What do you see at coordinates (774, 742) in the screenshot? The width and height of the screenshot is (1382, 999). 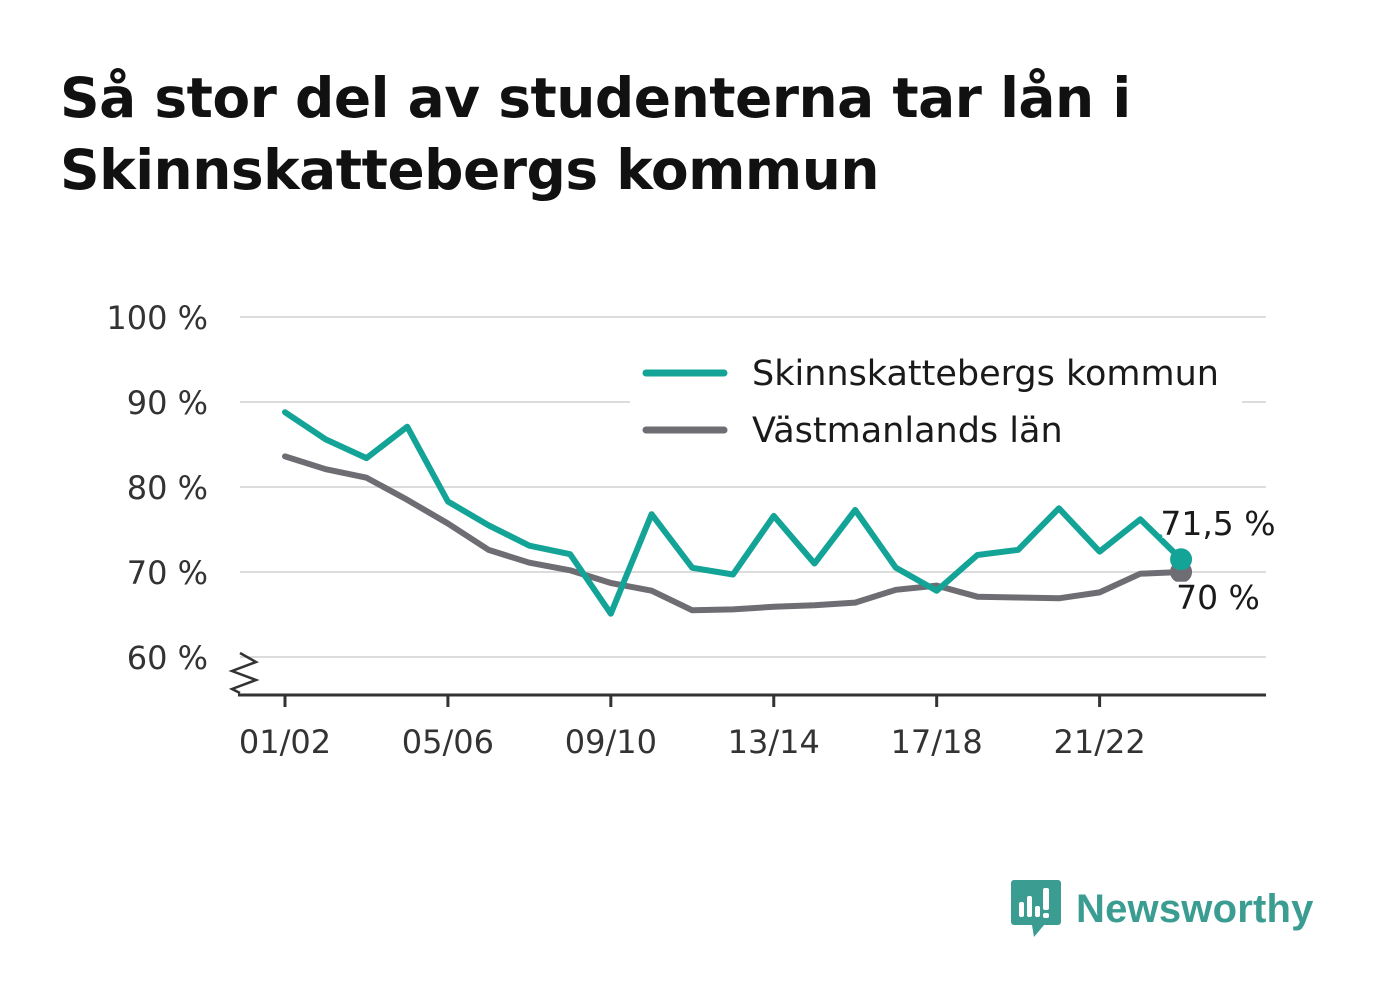 I see `x-tick-label: 13/14` at bounding box center [774, 742].